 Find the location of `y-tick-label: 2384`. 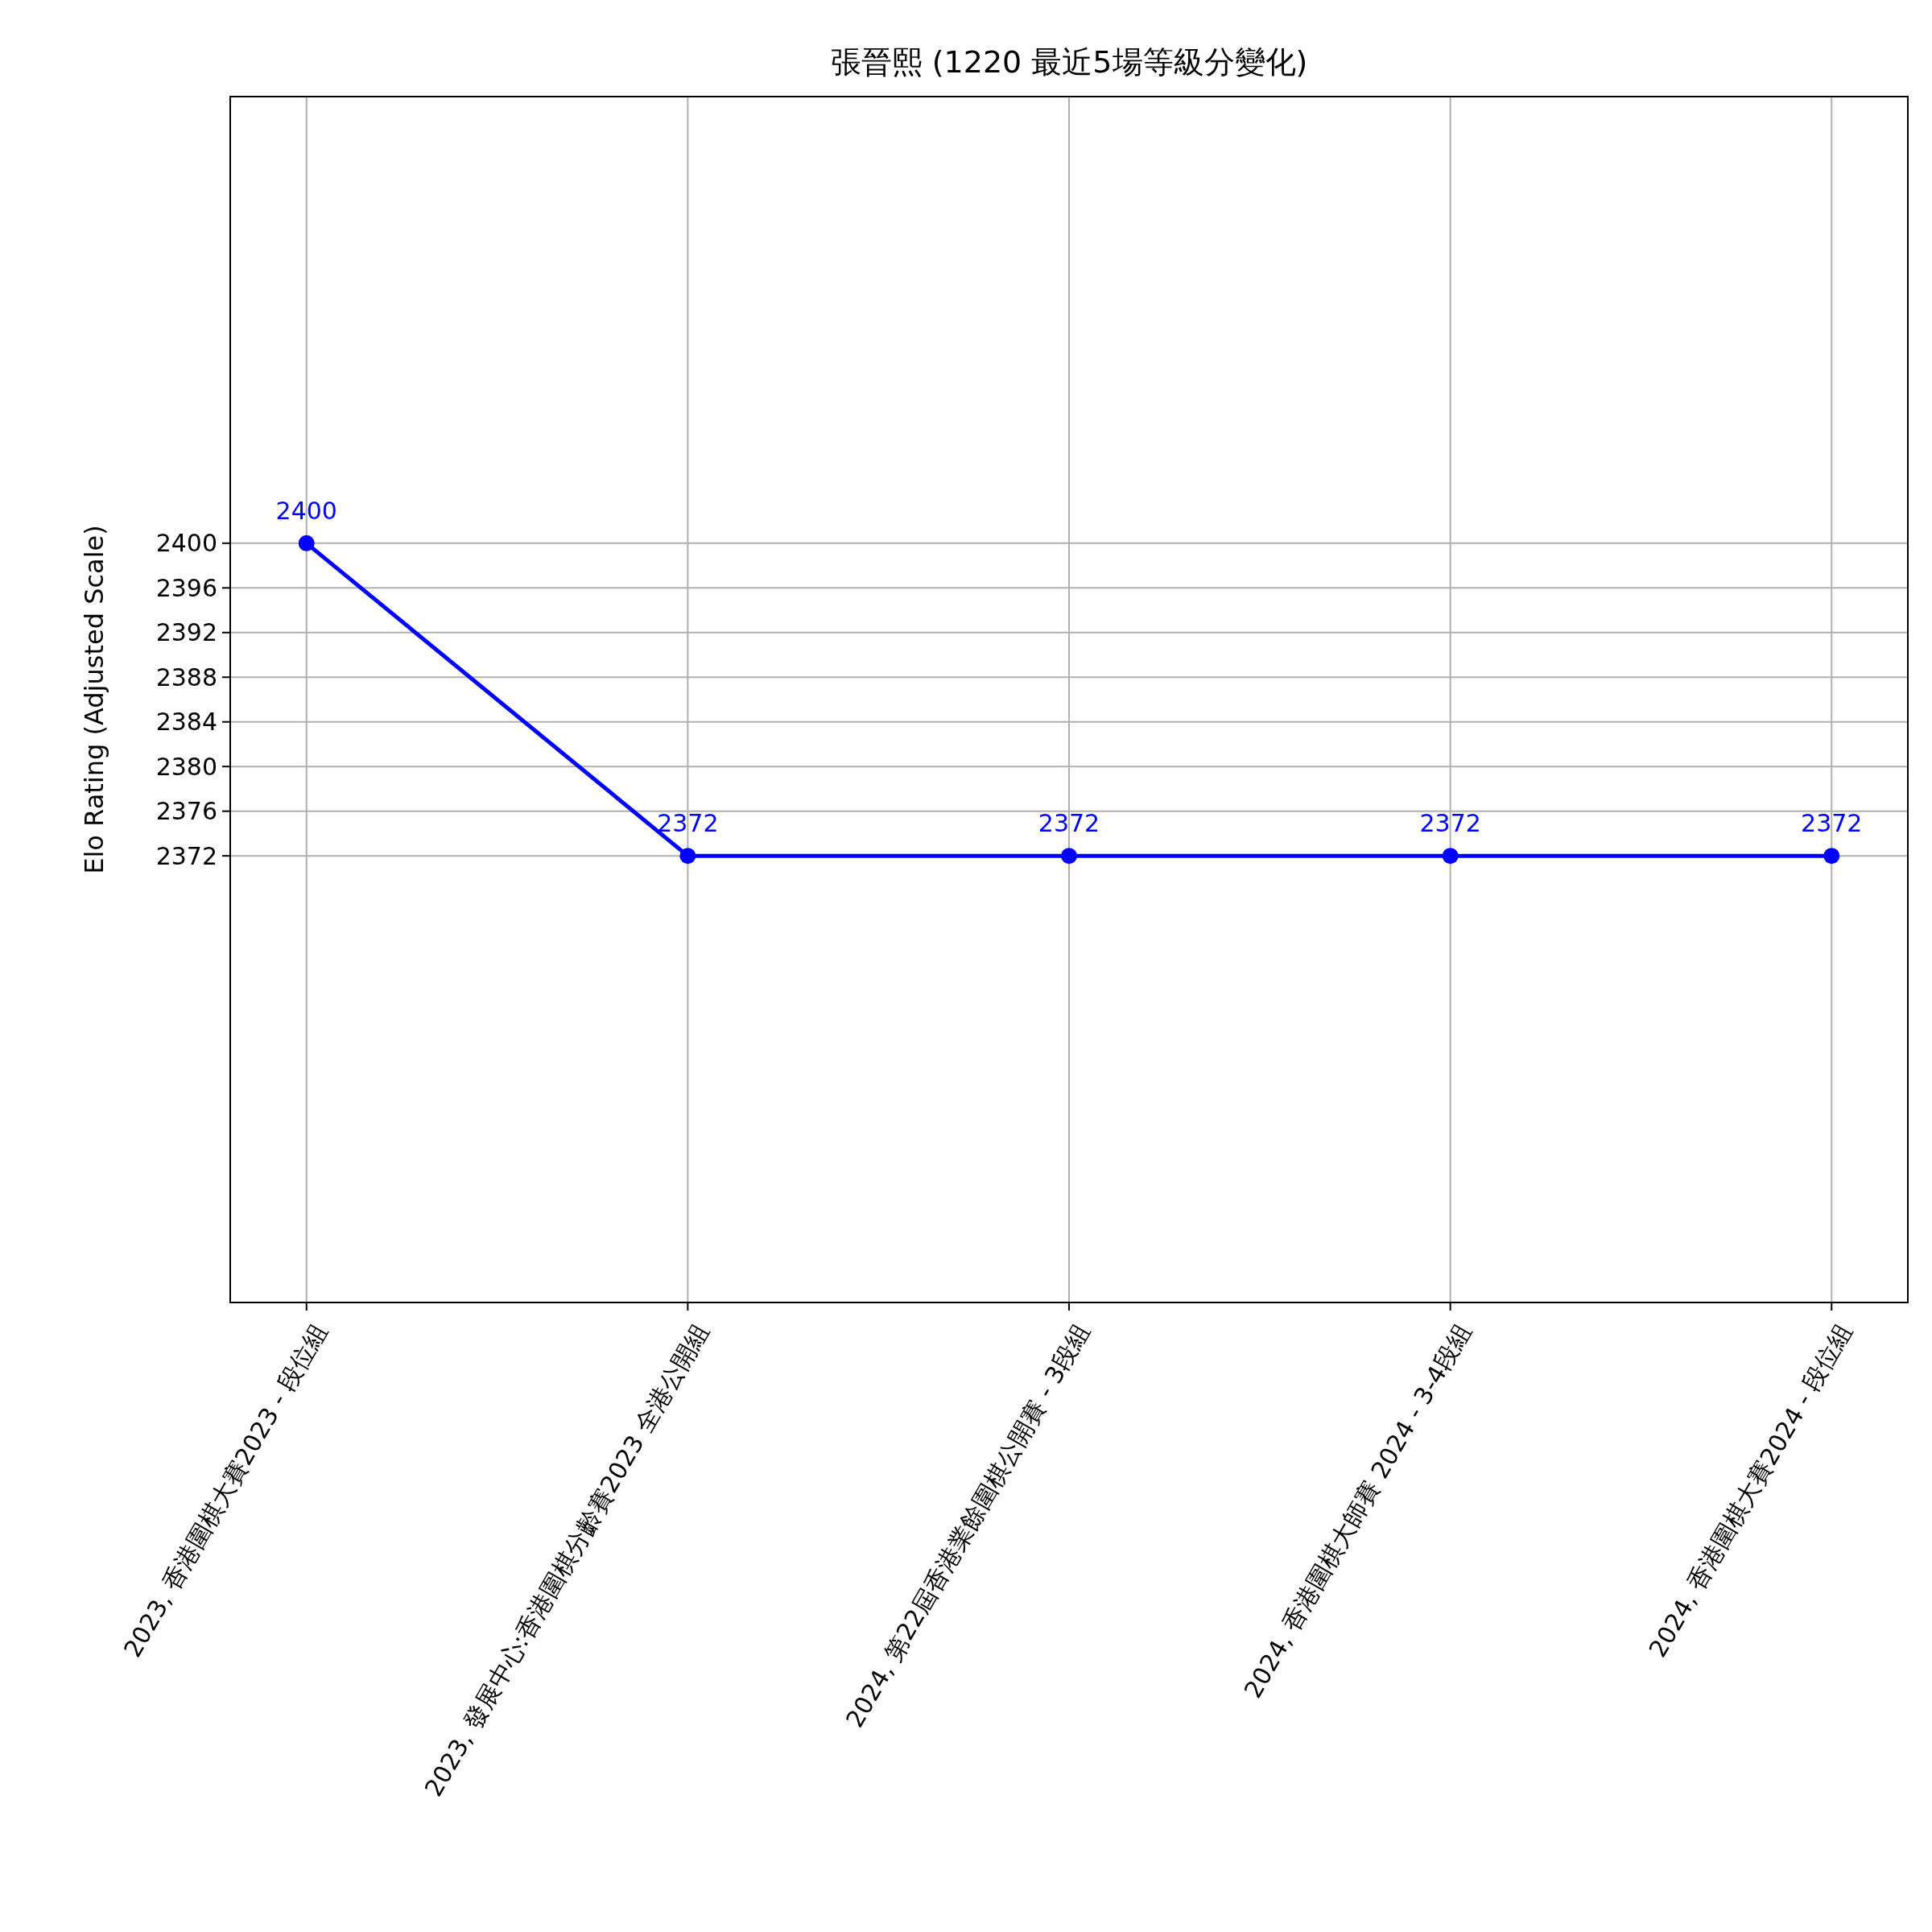

y-tick-label: 2384 is located at coordinates (186, 722).